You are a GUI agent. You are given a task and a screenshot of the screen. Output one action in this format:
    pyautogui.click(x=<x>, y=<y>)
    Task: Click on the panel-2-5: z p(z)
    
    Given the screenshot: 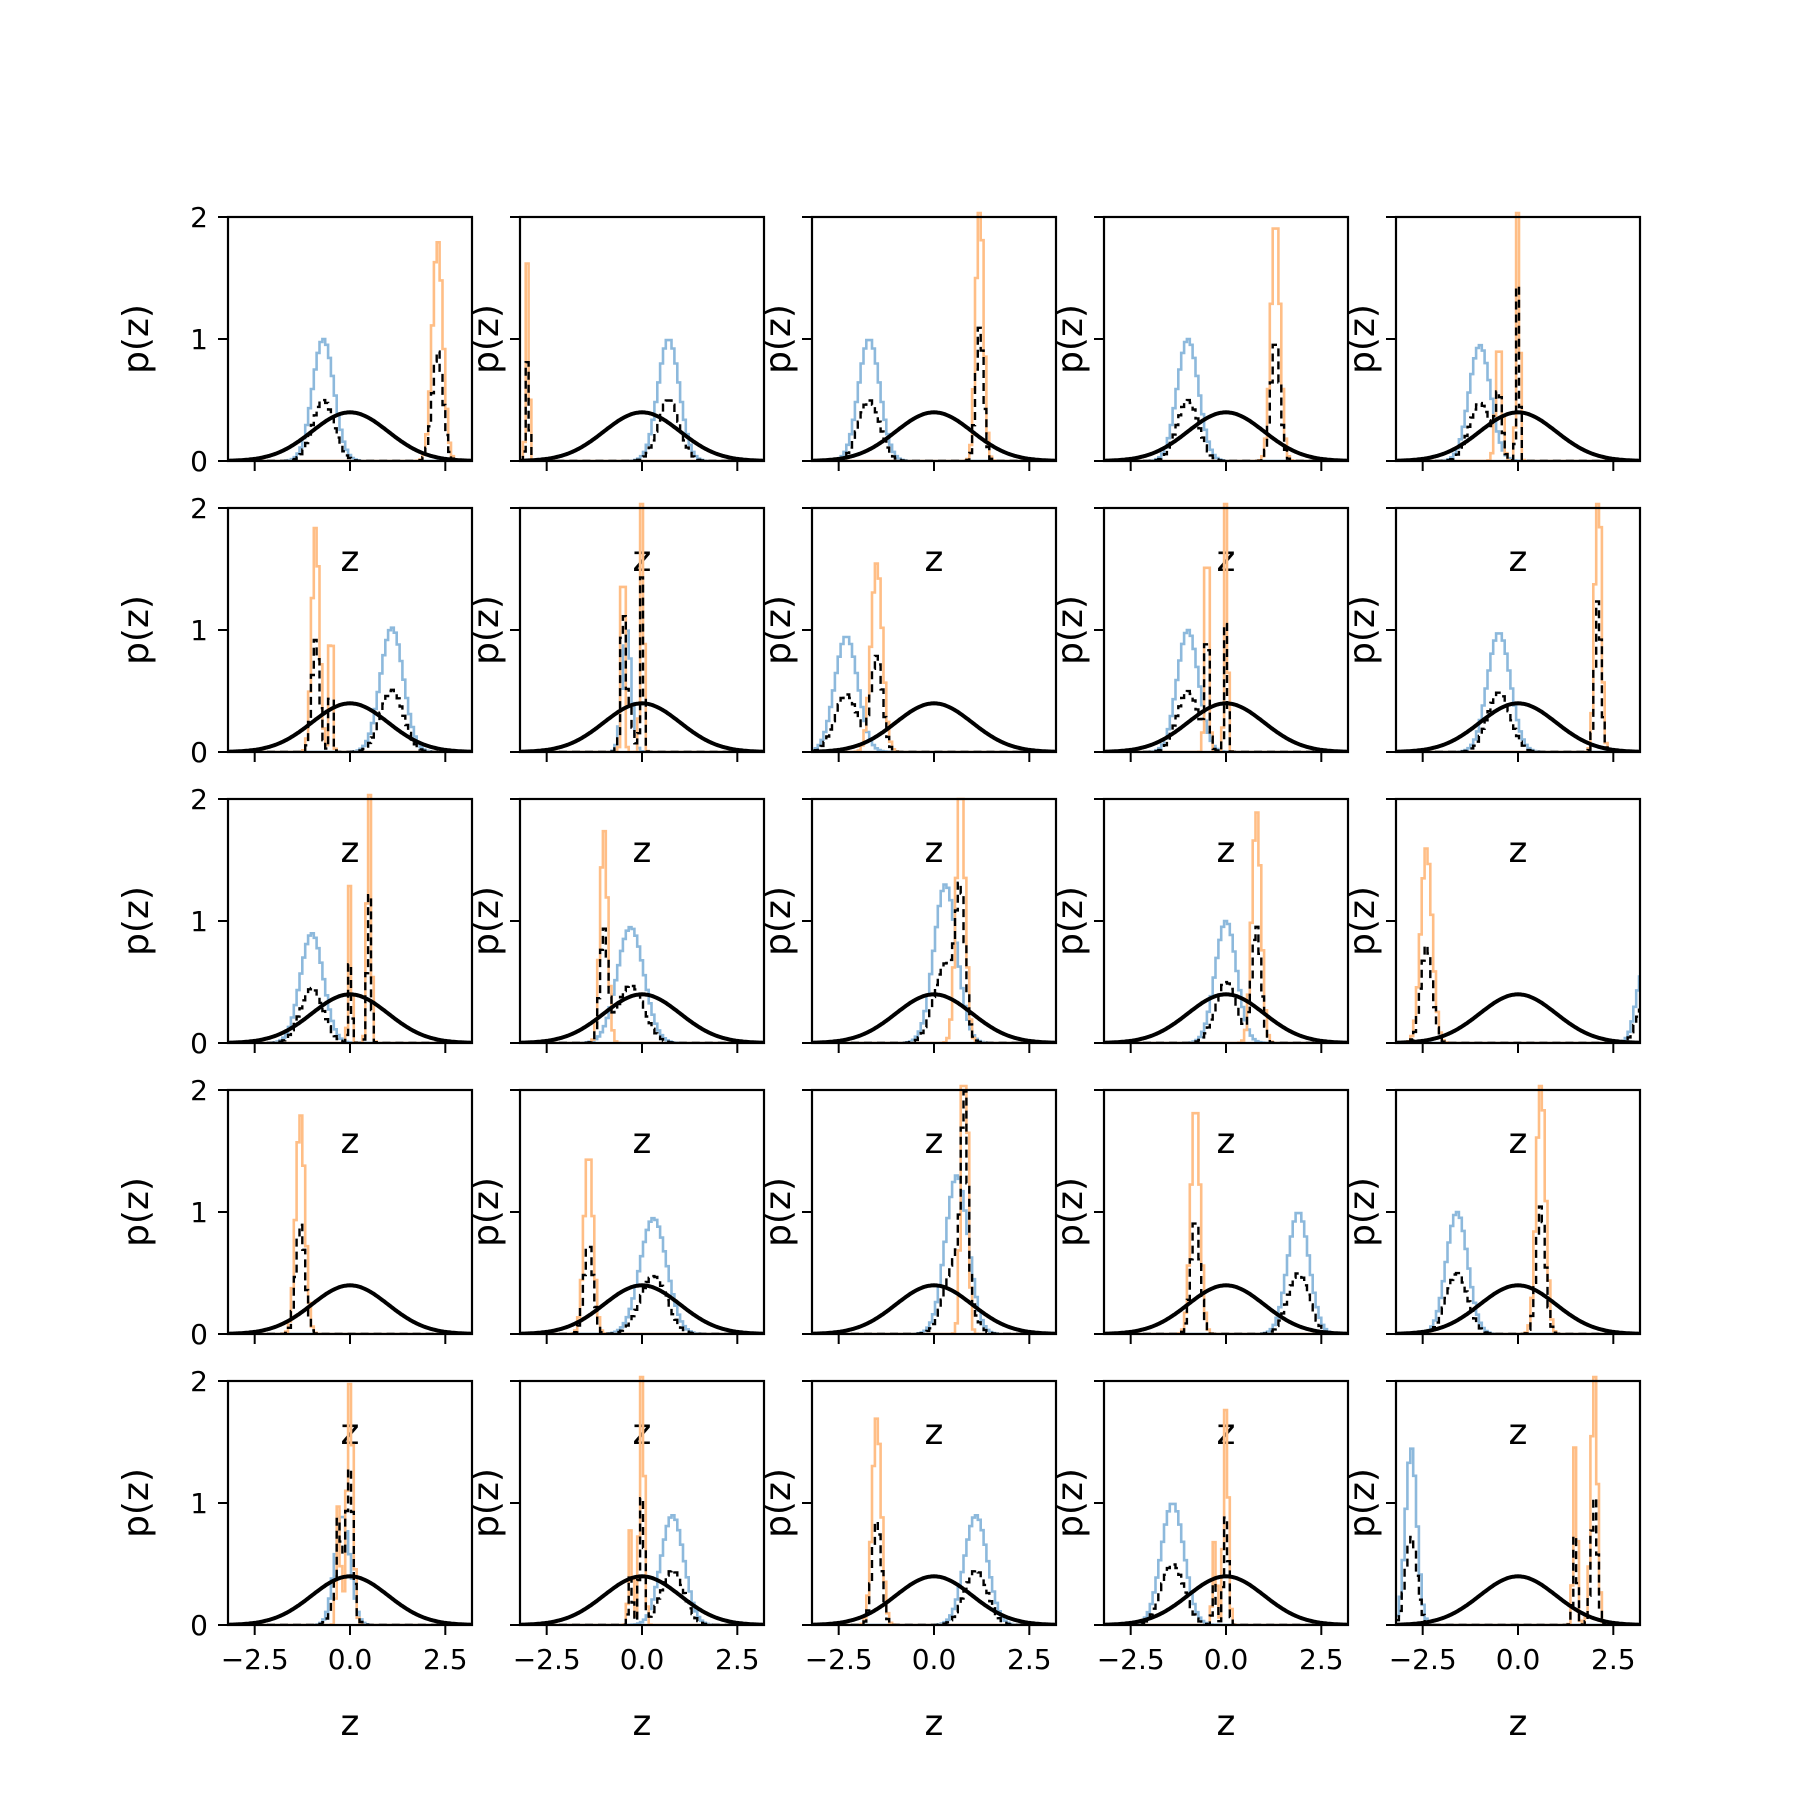 What is the action you would take?
    pyautogui.click(x=1492, y=686)
    